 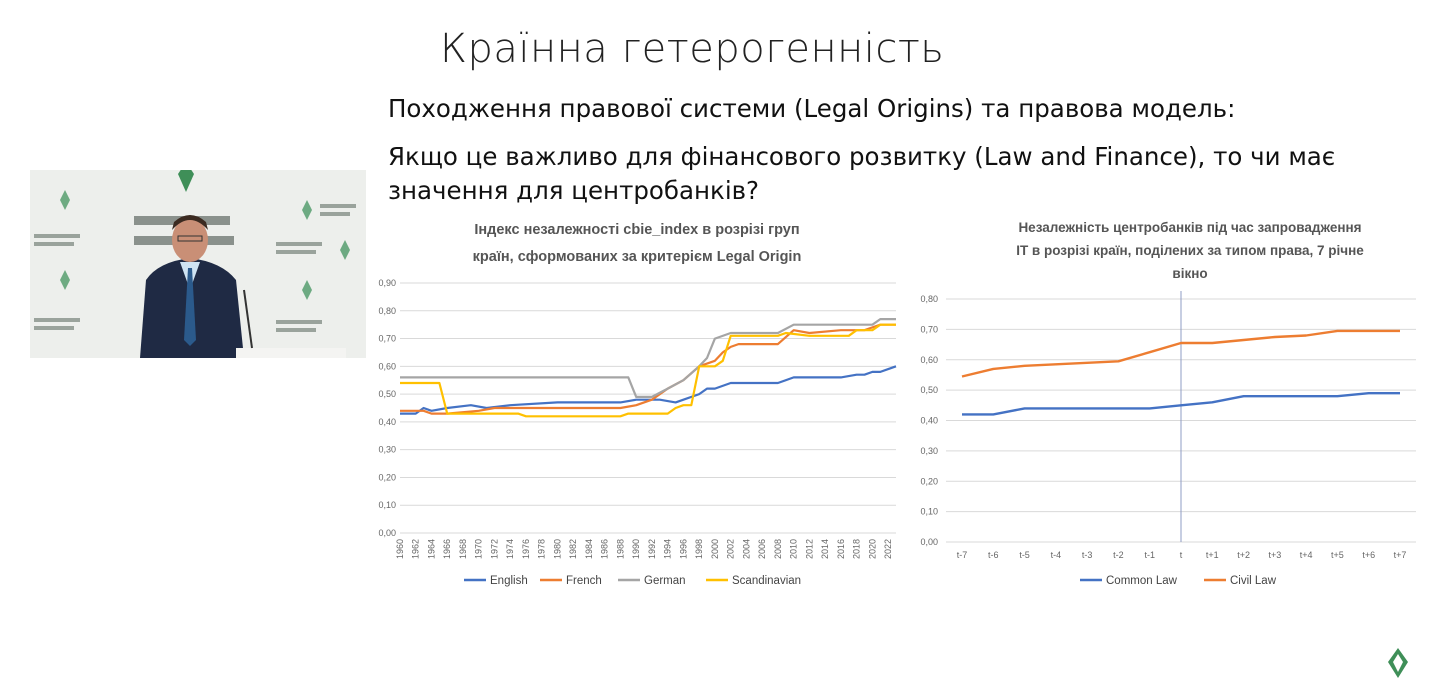 I want to click on chart2-y-tick-label: 0,10, so click(x=929, y=512).